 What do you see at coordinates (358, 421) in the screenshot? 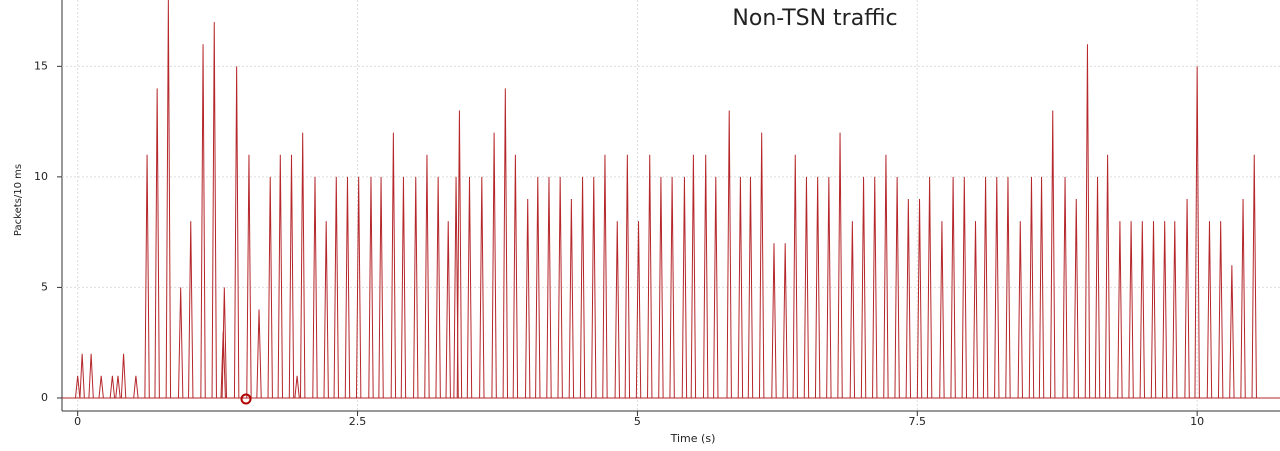
I see `x-tick-label: 2.5` at bounding box center [358, 421].